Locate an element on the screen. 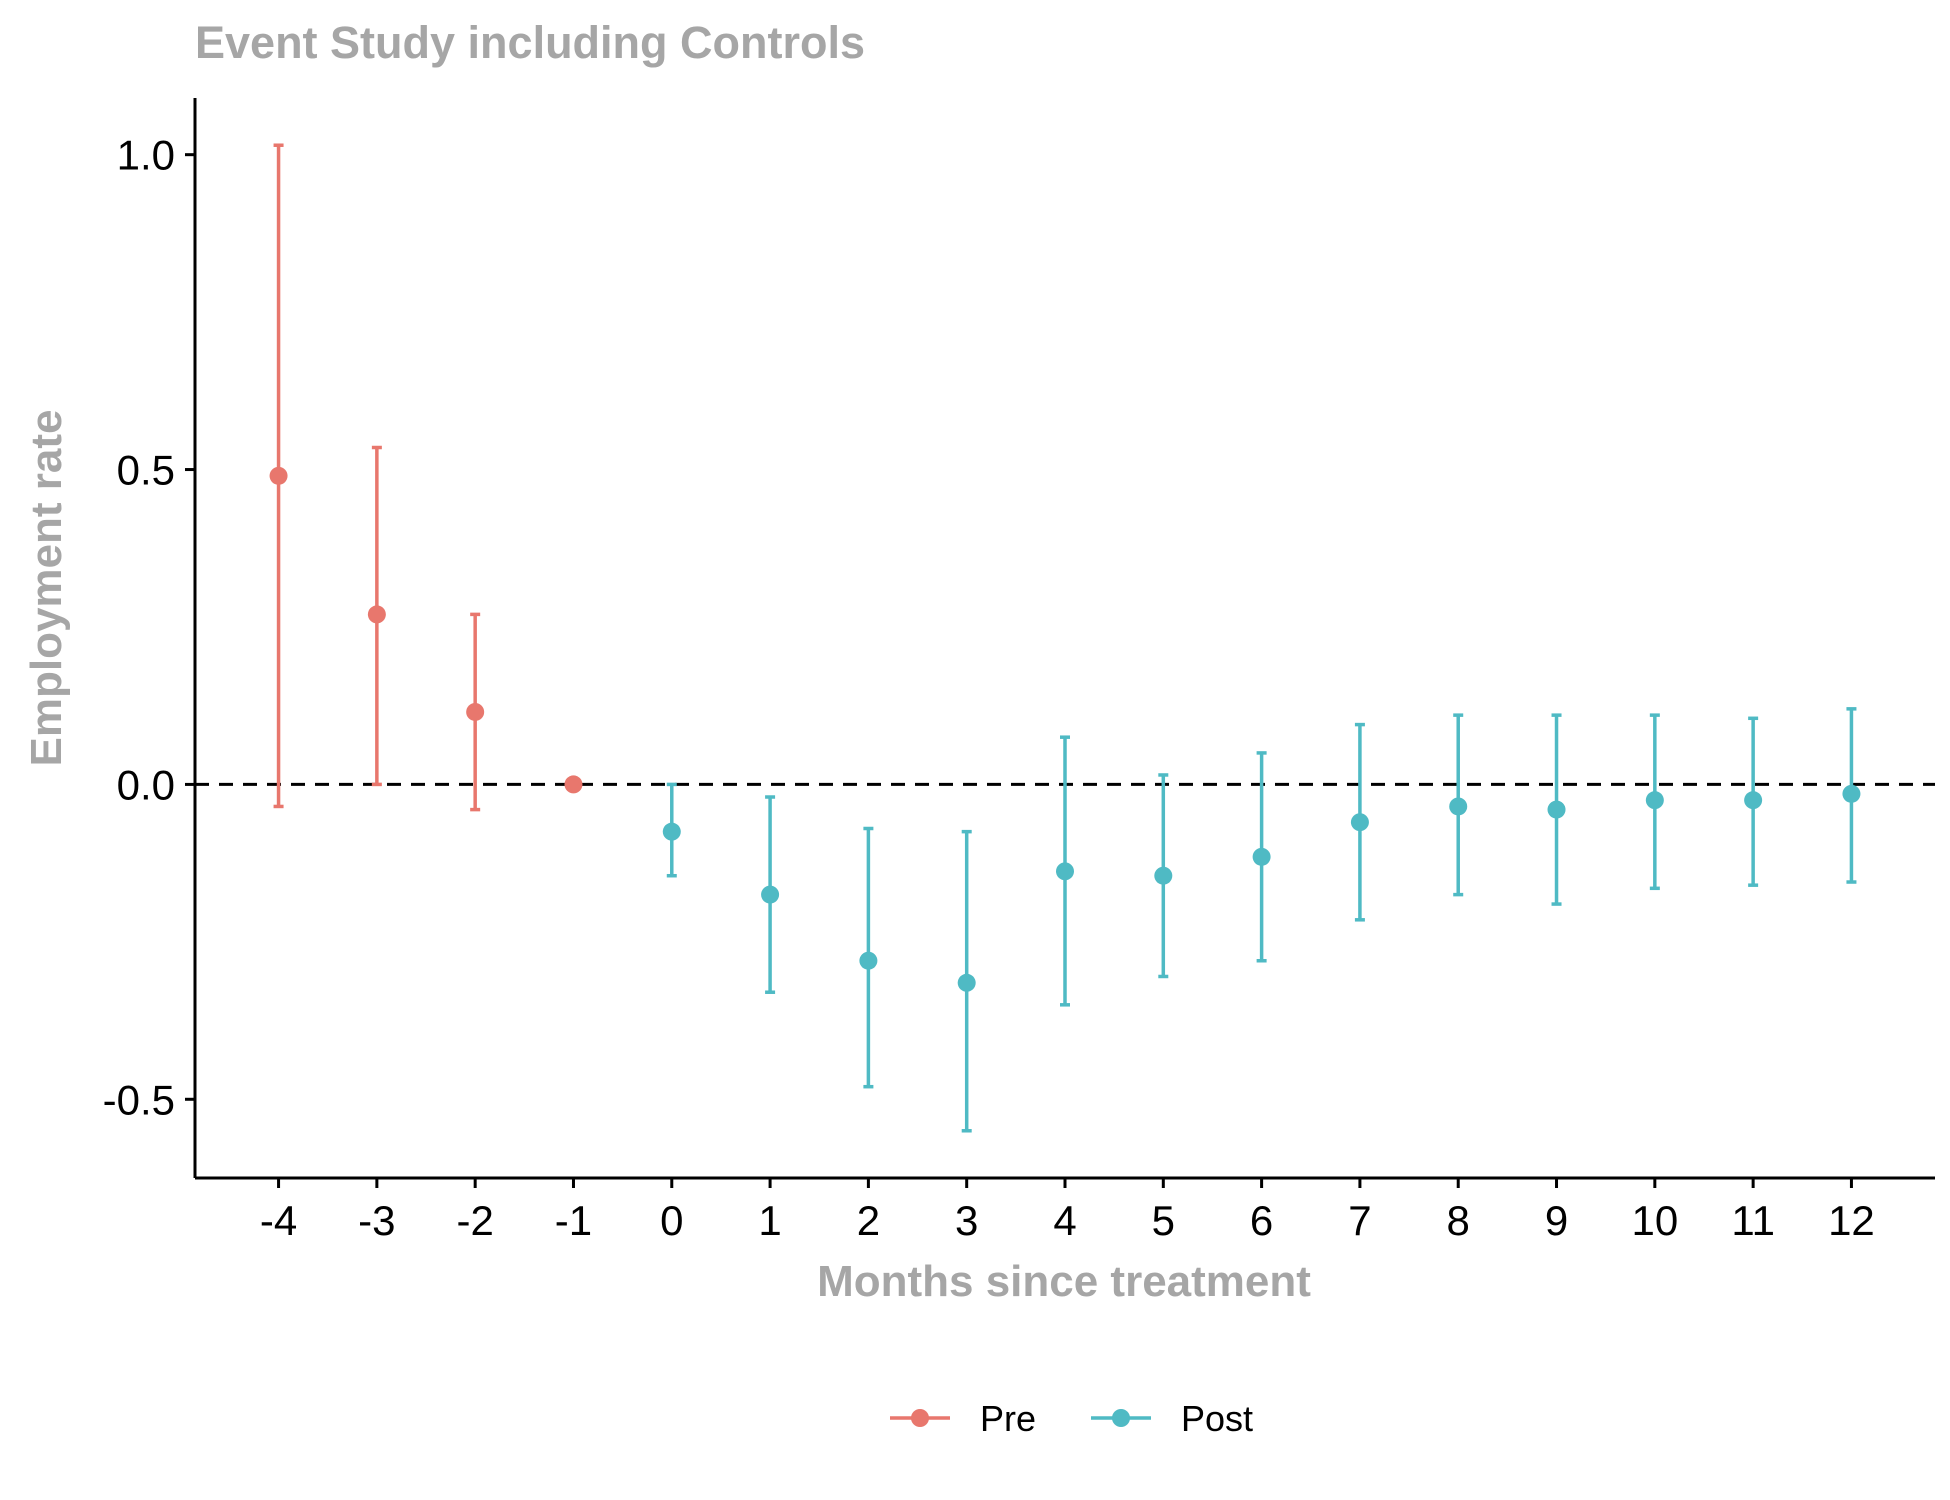 The width and height of the screenshot is (1950, 1500). x-tick-label: -2 is located at coordinates (474, 1220).